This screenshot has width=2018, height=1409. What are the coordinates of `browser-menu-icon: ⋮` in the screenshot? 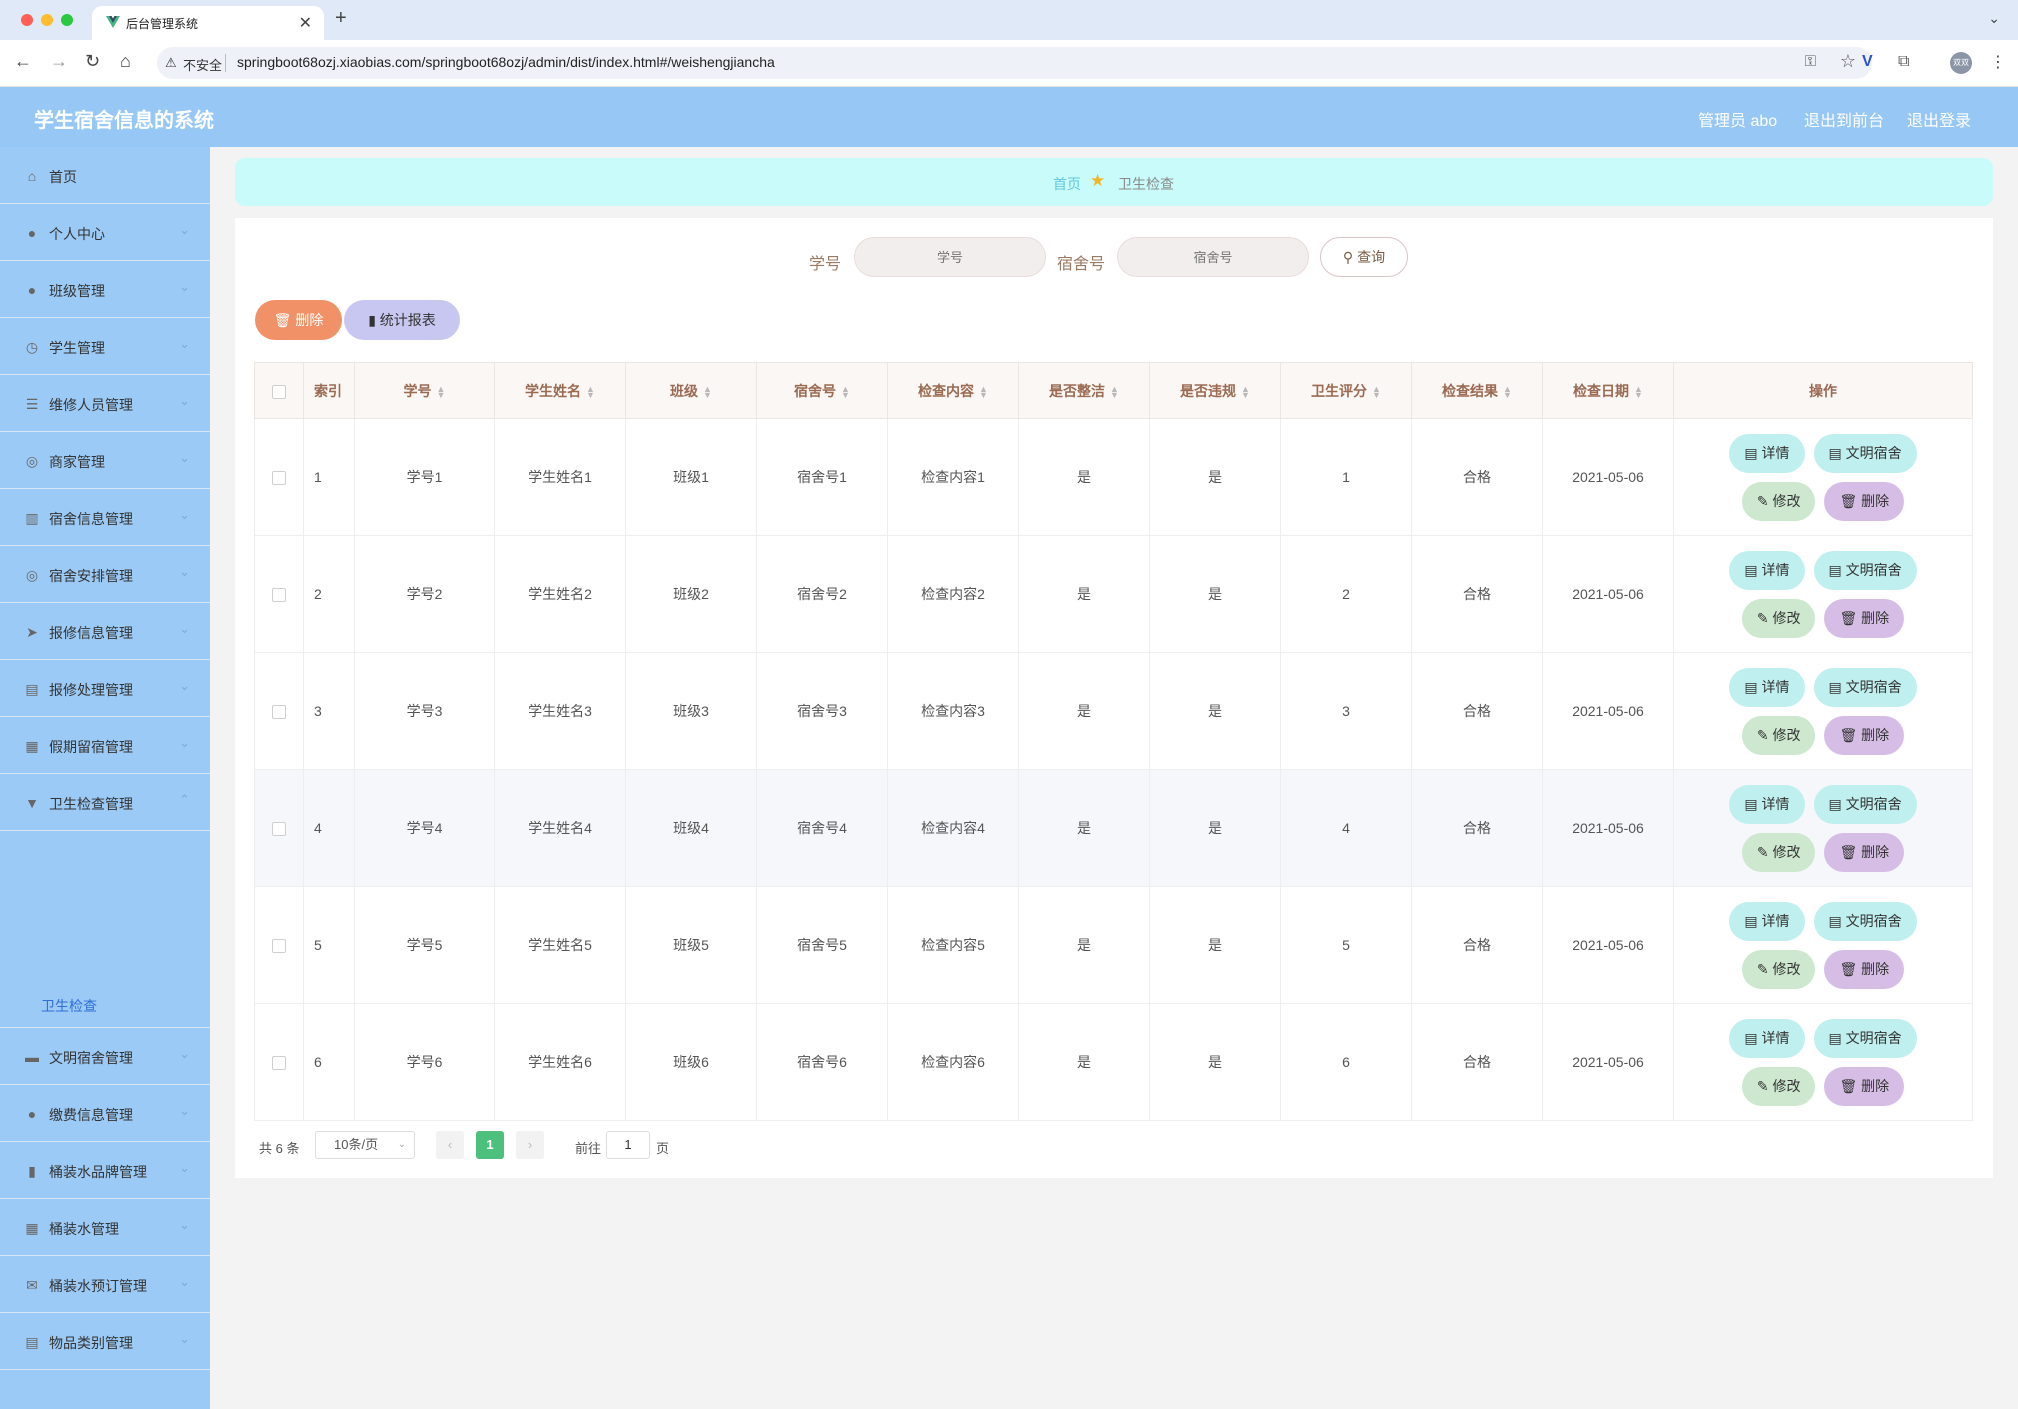 It's located at (1998, 62).